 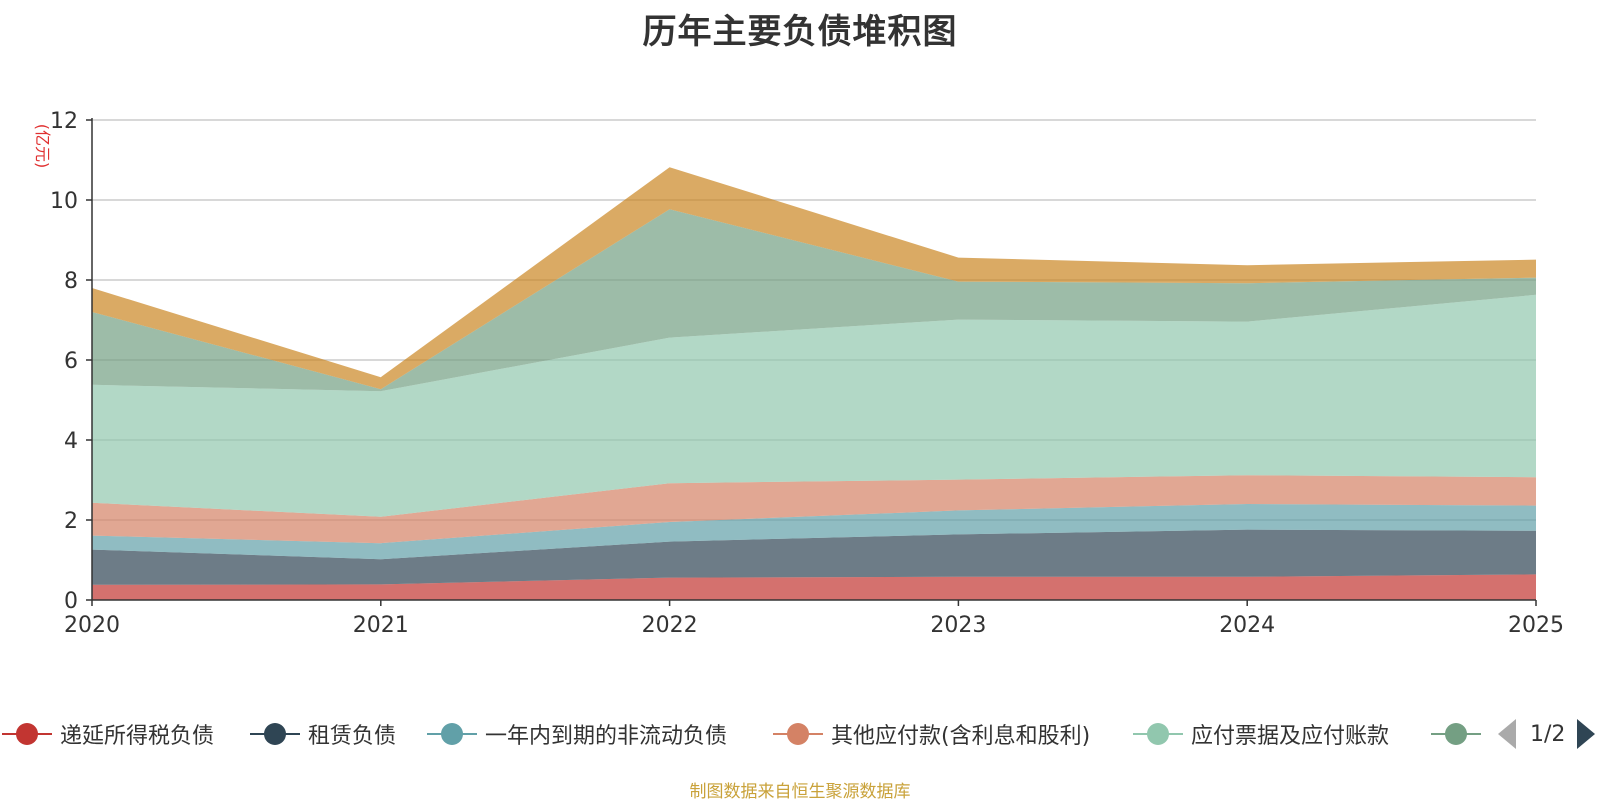 I want to click on x-tick-label: 2021, so click(x=381, y=625).